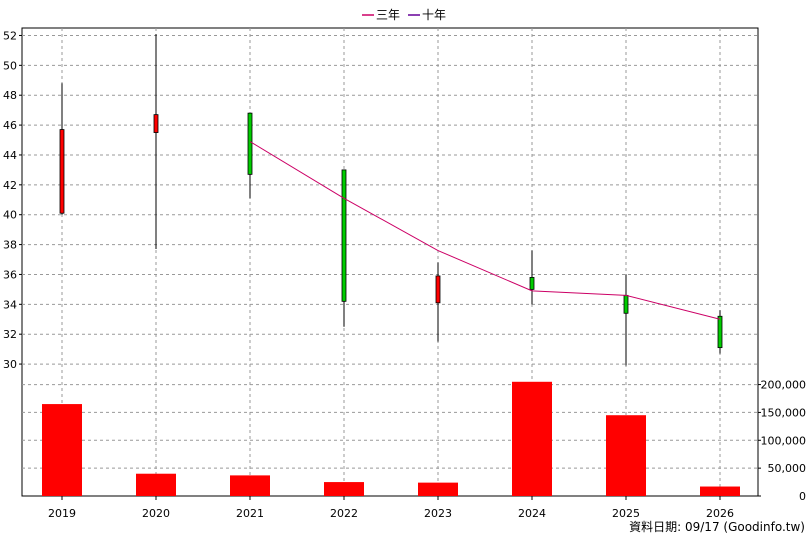  What do you see at coordinates (10, 125) in the screenshot?
I see `price-tick-label: 46` at bounding box center [10, 125].